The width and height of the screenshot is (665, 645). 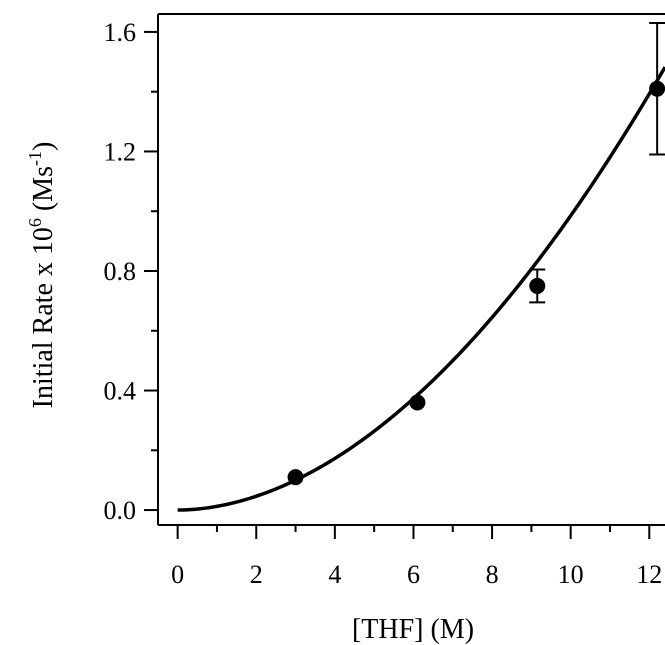 What do you see at coordinates (413, 574) in the screenshot?
I see `x-tick-label: 6` at bounding box center [413, 574].